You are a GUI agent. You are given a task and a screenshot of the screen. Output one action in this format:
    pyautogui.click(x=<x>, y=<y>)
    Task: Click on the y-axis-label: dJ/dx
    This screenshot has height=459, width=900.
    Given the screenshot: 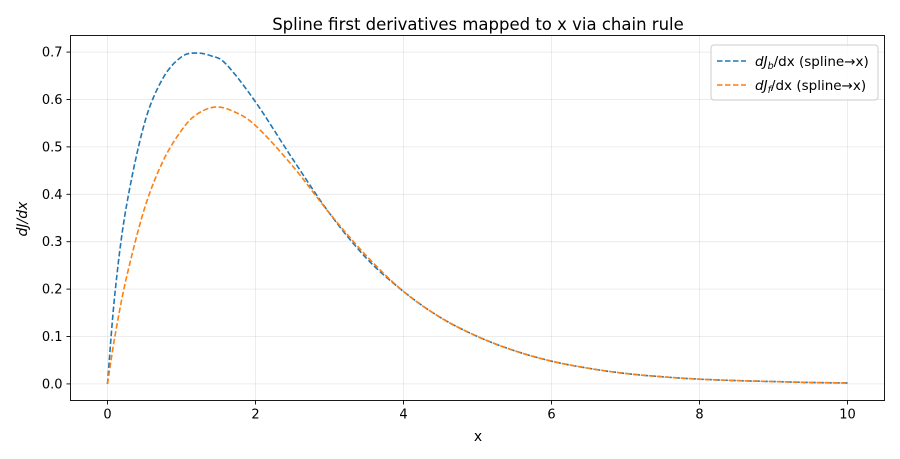 What is the action you would take?
    pyautogui.click(x=23, y=219)
    